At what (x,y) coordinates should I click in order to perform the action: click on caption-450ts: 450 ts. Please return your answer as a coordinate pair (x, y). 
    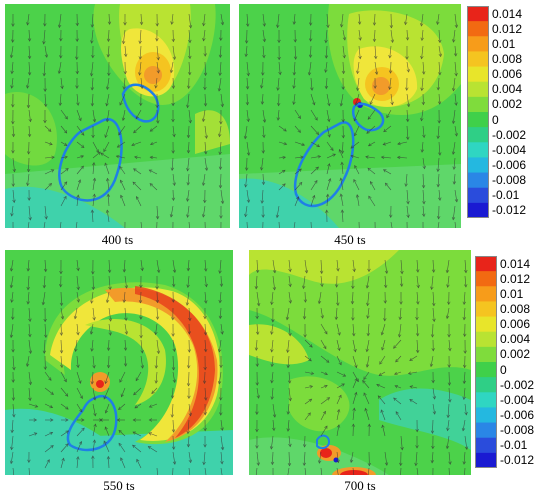
    Looking at the image, I should click on (350, 240).